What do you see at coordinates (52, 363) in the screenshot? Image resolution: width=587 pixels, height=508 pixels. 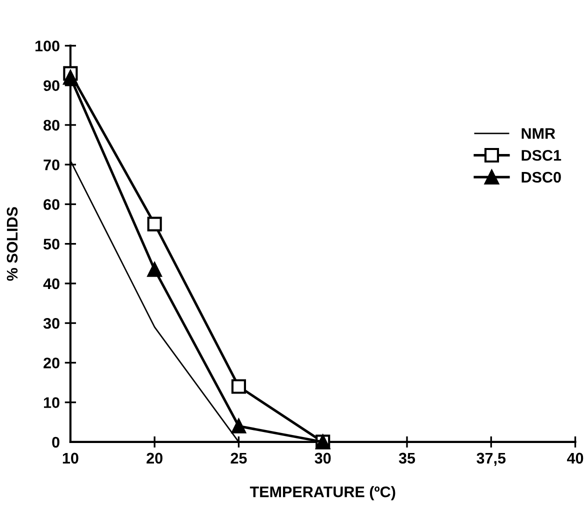 I see `y-tick-label: 20` at bounding box center [52, 363].